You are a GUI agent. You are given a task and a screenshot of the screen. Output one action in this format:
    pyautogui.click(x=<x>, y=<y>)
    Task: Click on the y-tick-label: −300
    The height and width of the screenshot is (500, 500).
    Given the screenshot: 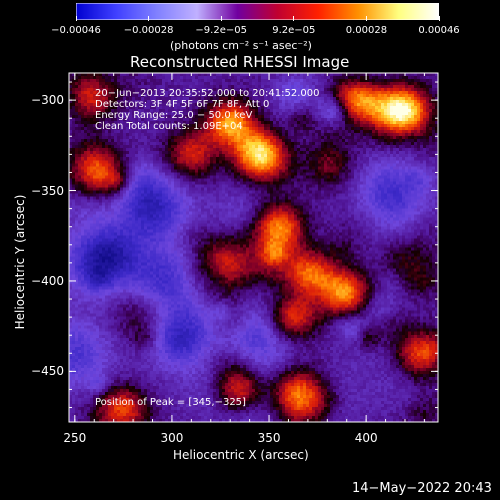 What is the action you would take?
    pyautogui.click(x=47, y=100)
    